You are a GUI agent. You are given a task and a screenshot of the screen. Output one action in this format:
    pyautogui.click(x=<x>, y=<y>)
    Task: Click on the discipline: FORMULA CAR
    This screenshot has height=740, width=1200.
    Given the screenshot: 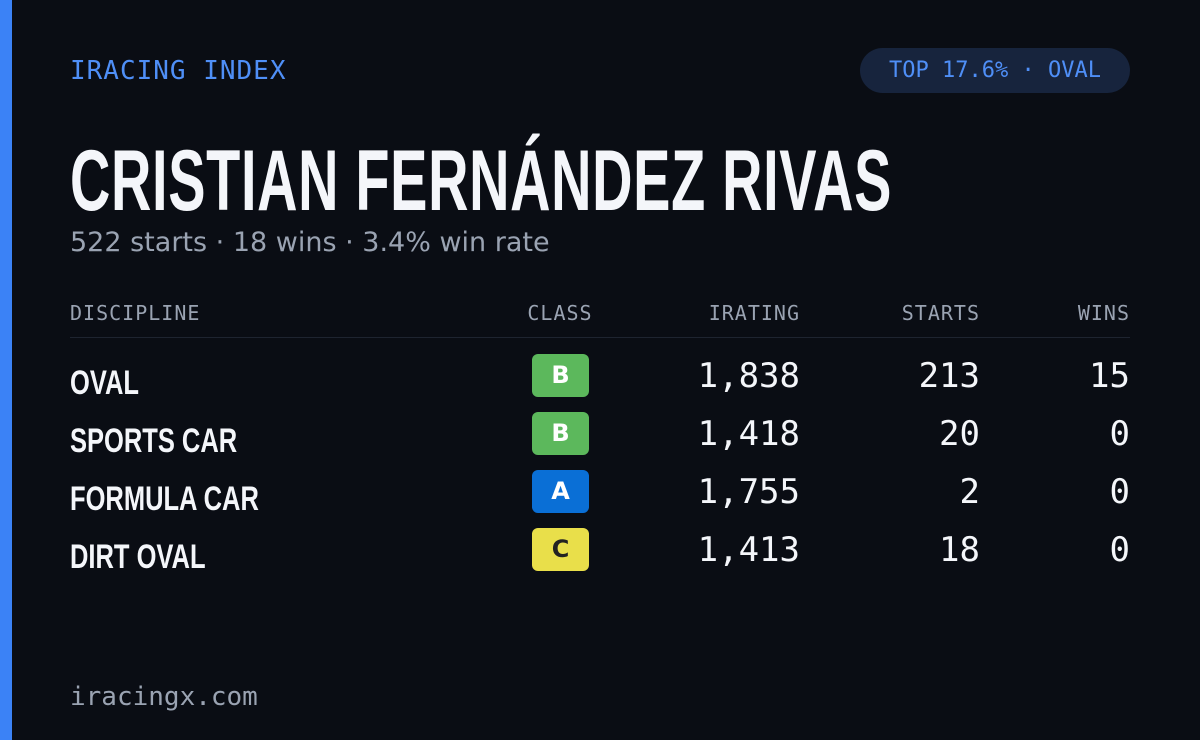 What is the action you would take?
    pyautogui.click(x=164, y=499)
    